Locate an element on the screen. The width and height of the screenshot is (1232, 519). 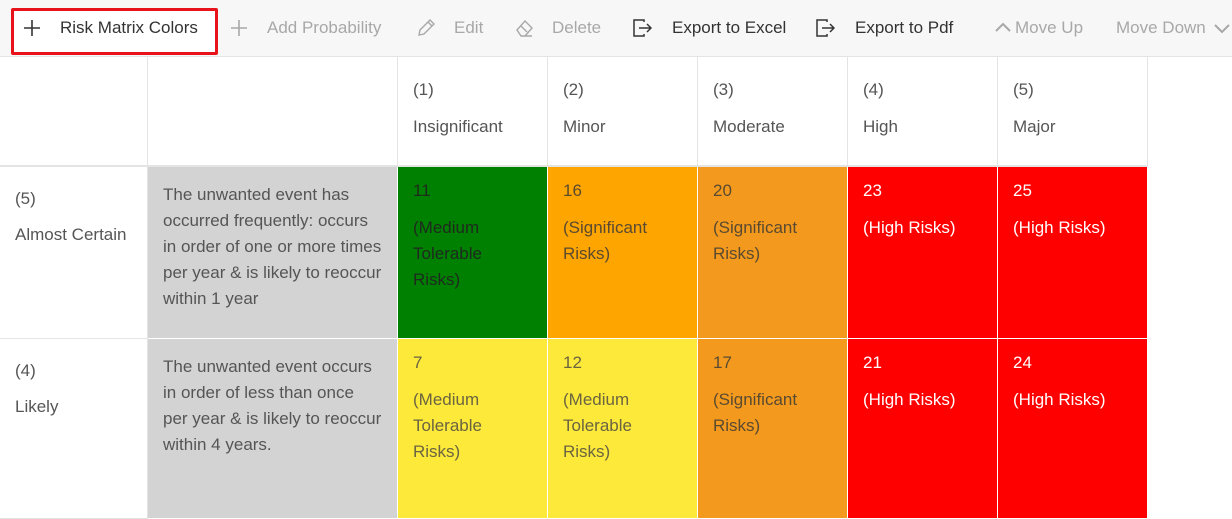
toolbar-button: Move Down is located at coordinates (1174, 28).